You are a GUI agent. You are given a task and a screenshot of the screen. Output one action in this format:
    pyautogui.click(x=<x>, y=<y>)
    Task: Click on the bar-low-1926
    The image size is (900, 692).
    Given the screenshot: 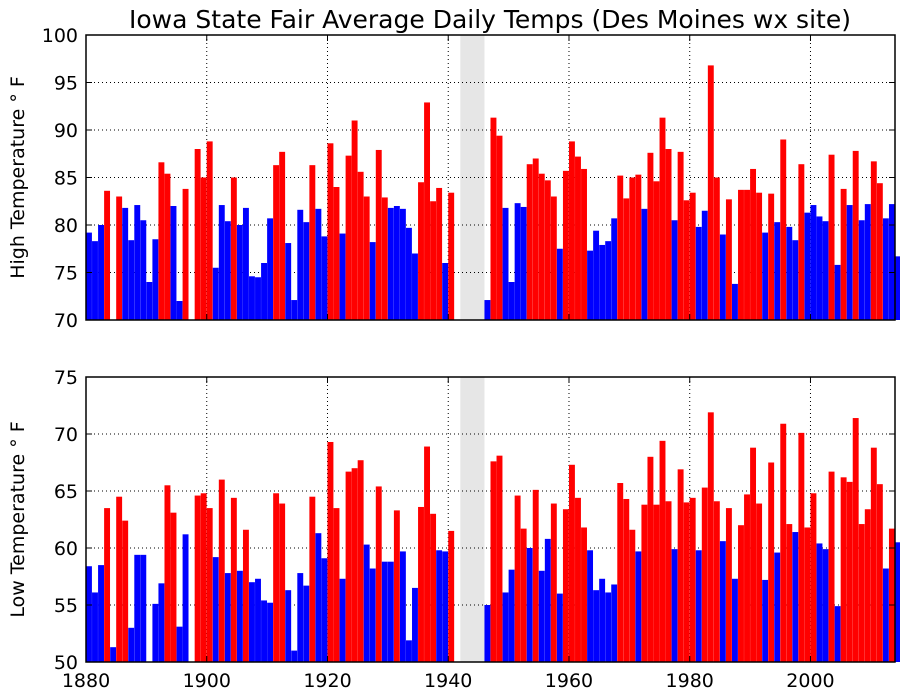 What is the action you would take?
    pyautogui.click(x=366, y=603)
    